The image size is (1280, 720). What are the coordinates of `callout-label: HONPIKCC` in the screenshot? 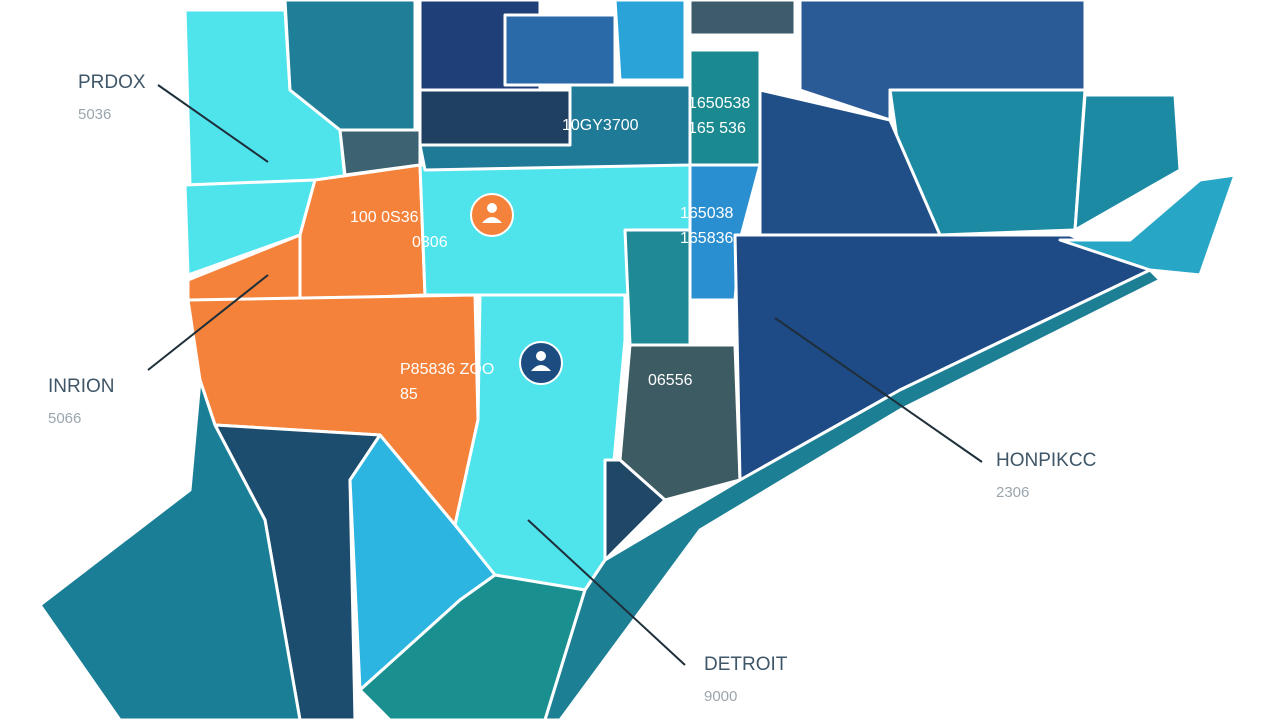 It's located at (1046, 460).